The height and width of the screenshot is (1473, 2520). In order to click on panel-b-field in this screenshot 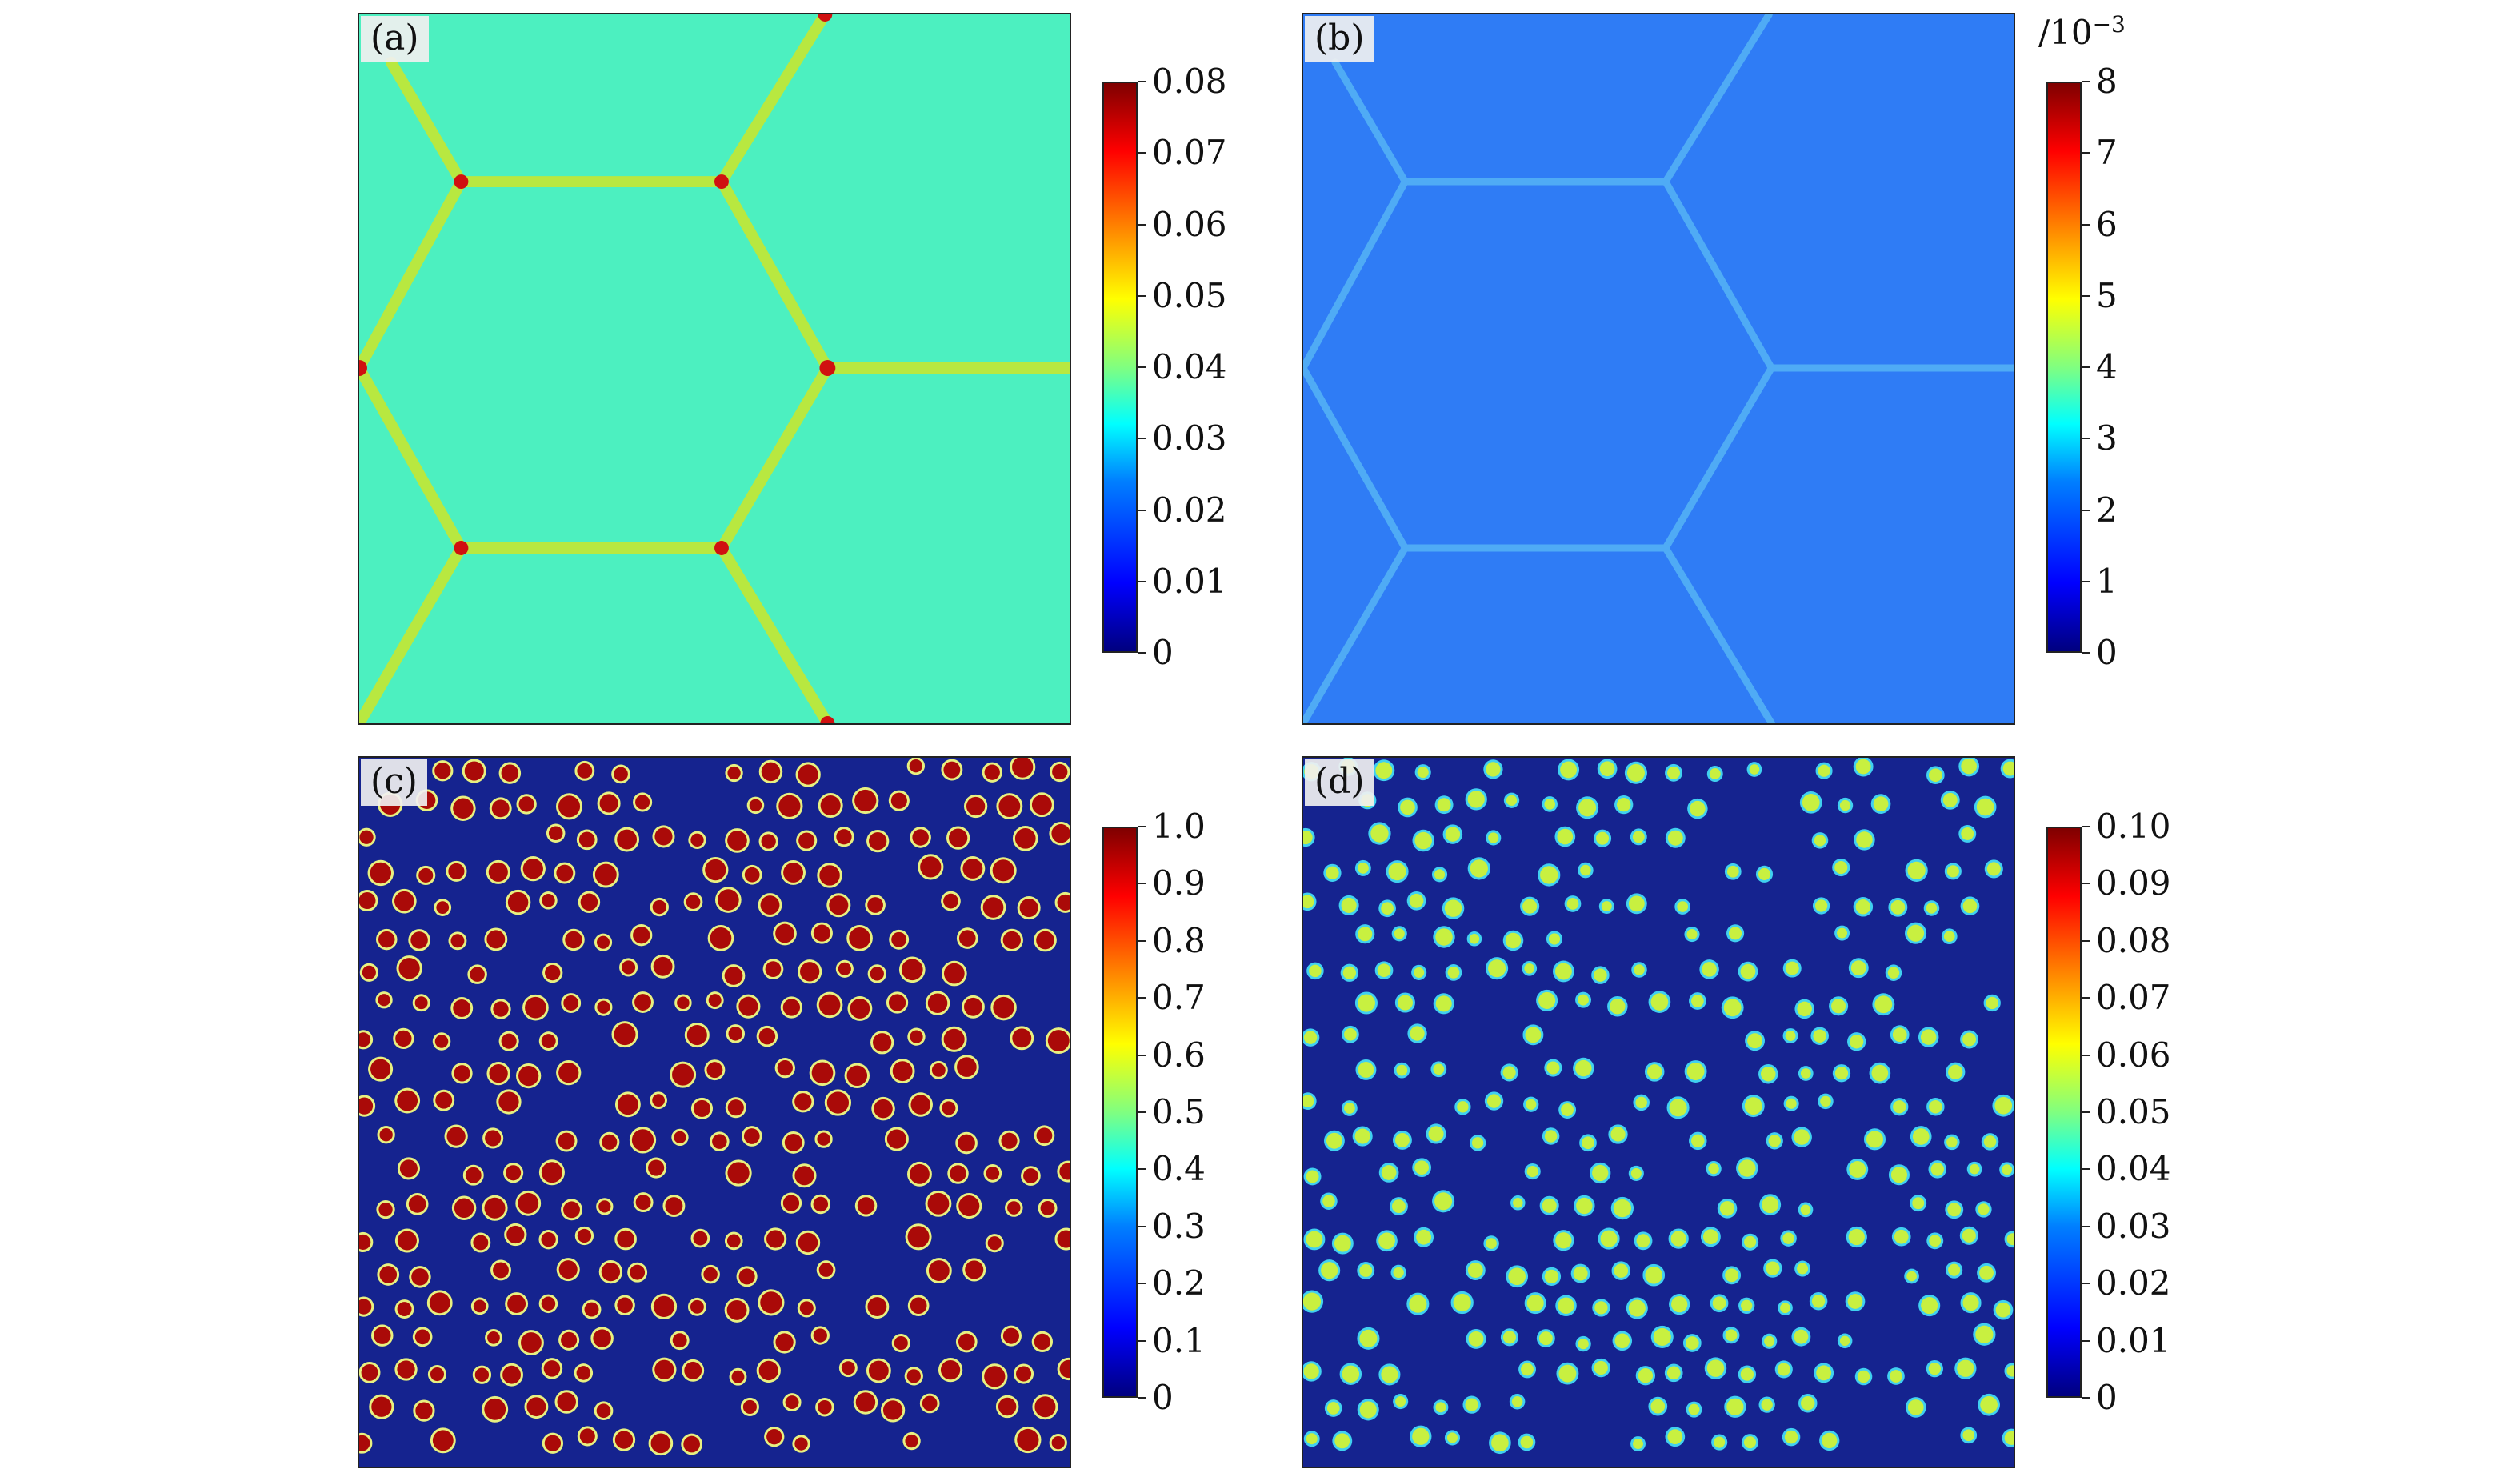, I will do `click(1658, 368)`.